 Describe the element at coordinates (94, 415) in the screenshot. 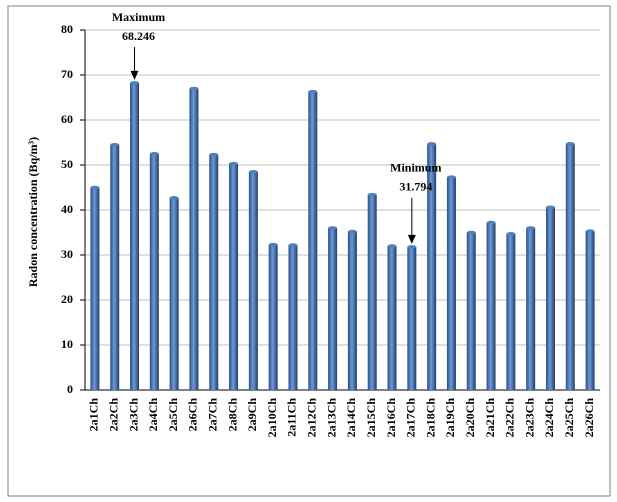

I see `x-tick-label: 2a1Ch` at that location.